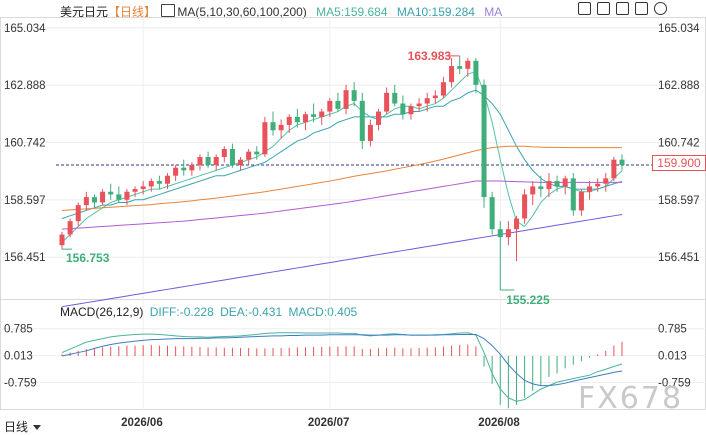 This screenshot has height=435, width=706. I want to click on plus-icon, so click(641, 8).